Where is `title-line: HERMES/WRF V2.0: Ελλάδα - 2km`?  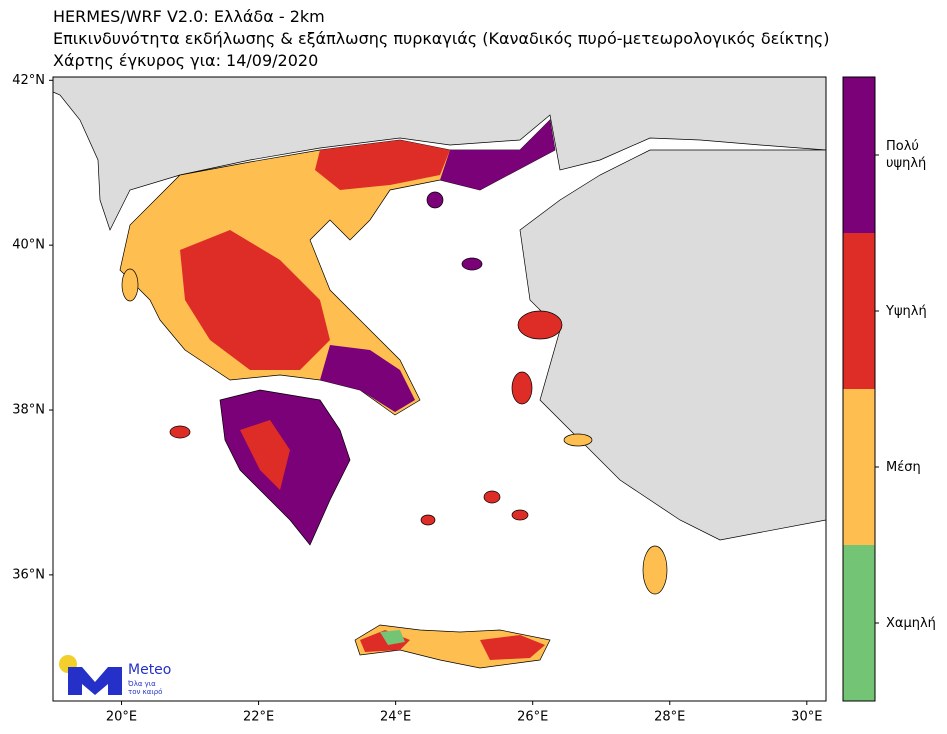 title-line: HERMES/WRF V2.0: Ελλάδα - 2km is located at coordinates (189, 16).